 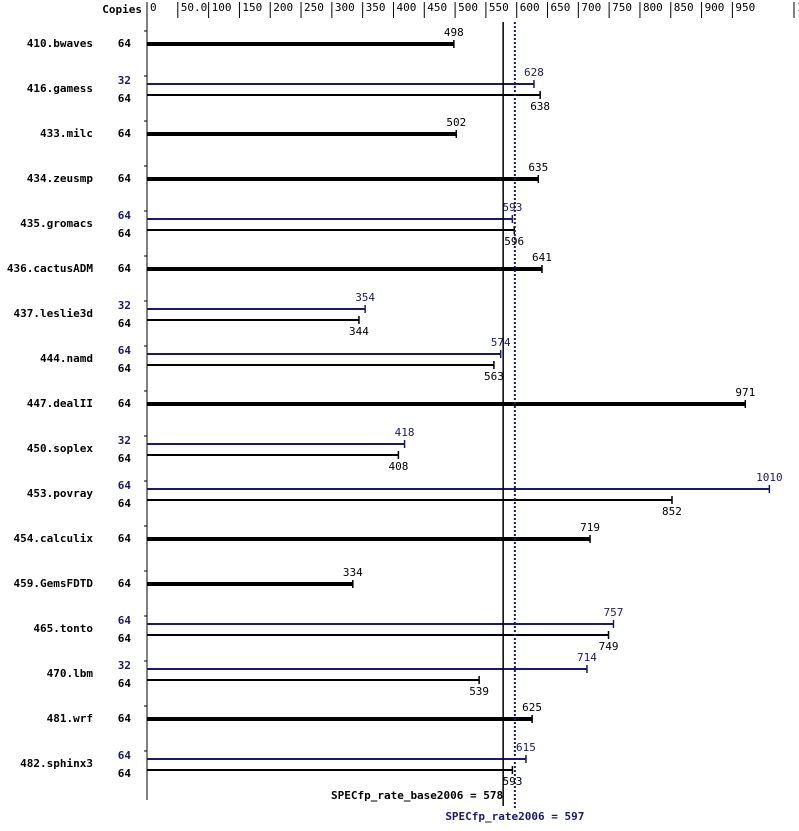 I want to click on benchmark-name: 482.sphinx3, so click(x=56, y=763).